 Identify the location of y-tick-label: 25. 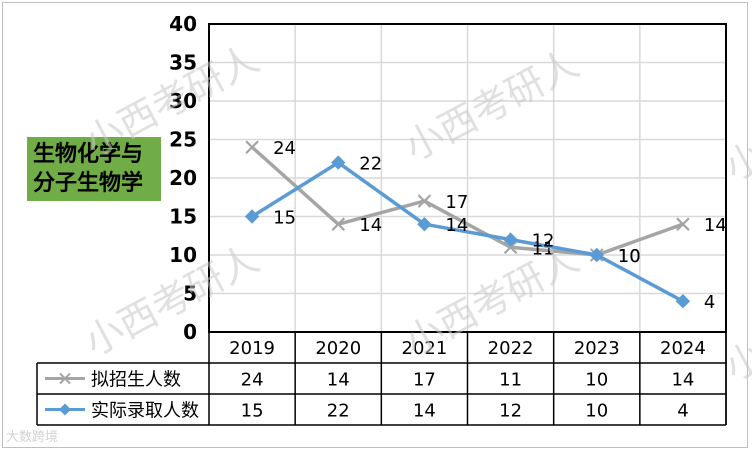
(183, 140).